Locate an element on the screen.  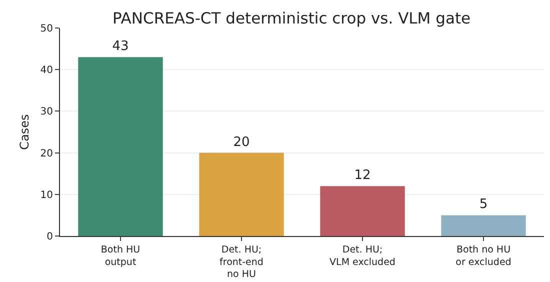
x-tick-label: Both no HU or excluded is located at coordinates (484, 256).